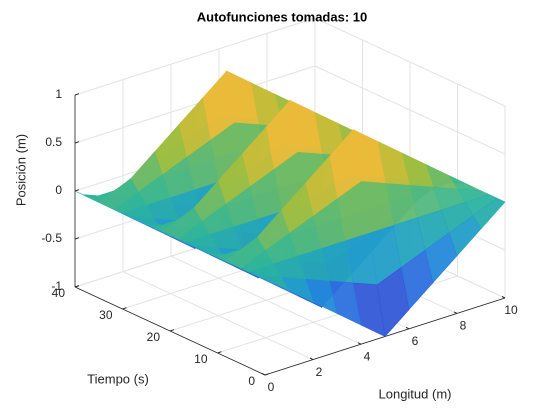  I want to click on y-tick-label: 40, so click(59, 293).